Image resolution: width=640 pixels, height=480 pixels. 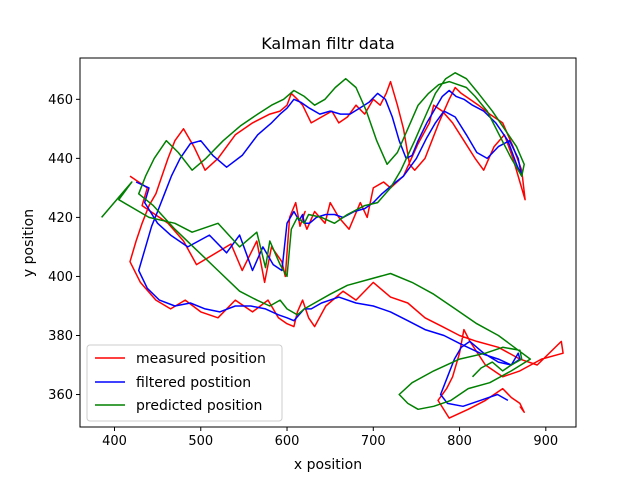 I want to click on y-tick-label: 400, so click(x=60, y=277).